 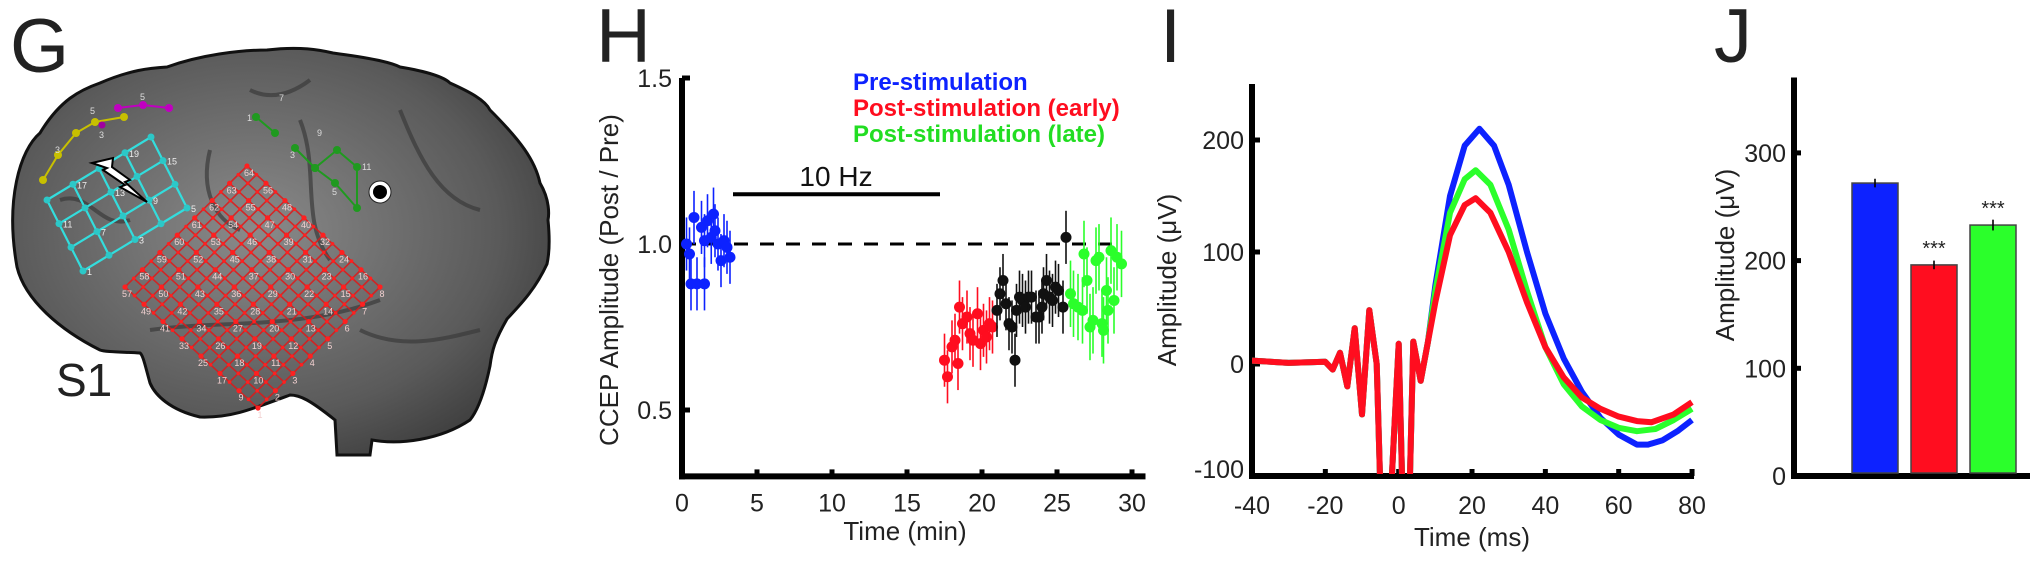 What do you see at coordinates (217, 277) in the screenshot?
I see `electrode-label: 44` at bounding box center [217, 277].